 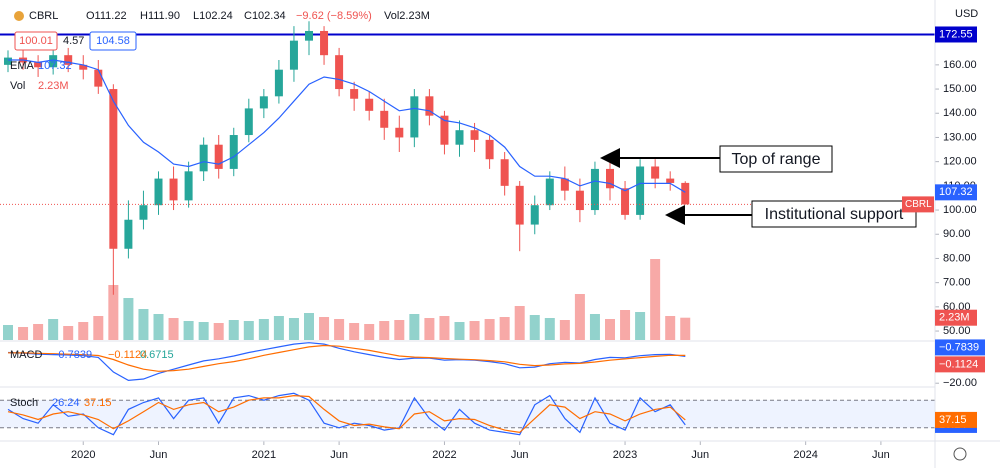 What do you see at coordinates (444, 455) in the screenshot?
I see `x-tick-label: 2022` at bounding box center [444, 455].